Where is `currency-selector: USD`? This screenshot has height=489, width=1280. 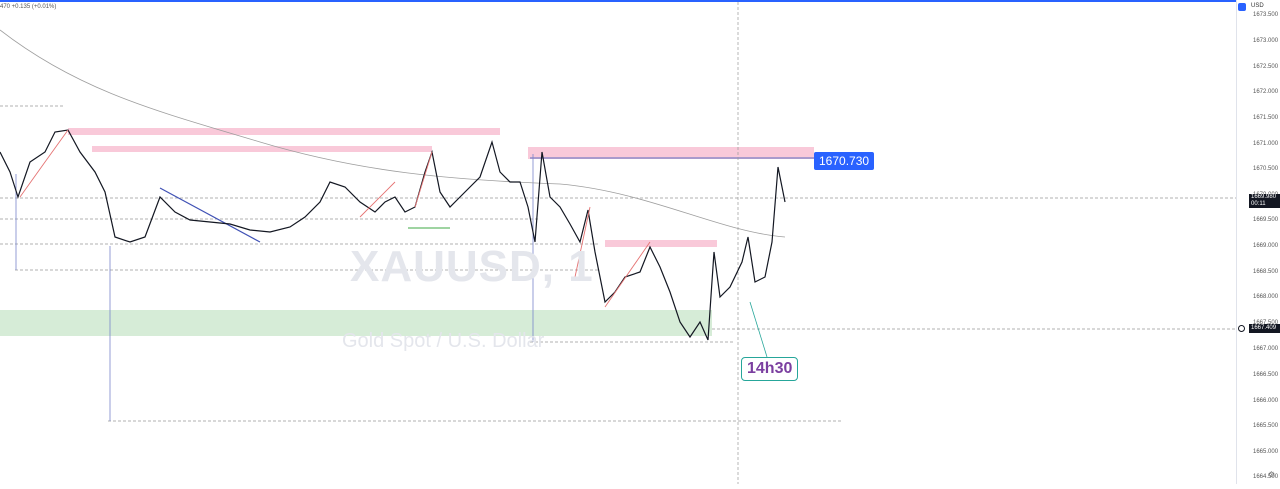 currency-selector: USD is located at coordinates (1257, 6).